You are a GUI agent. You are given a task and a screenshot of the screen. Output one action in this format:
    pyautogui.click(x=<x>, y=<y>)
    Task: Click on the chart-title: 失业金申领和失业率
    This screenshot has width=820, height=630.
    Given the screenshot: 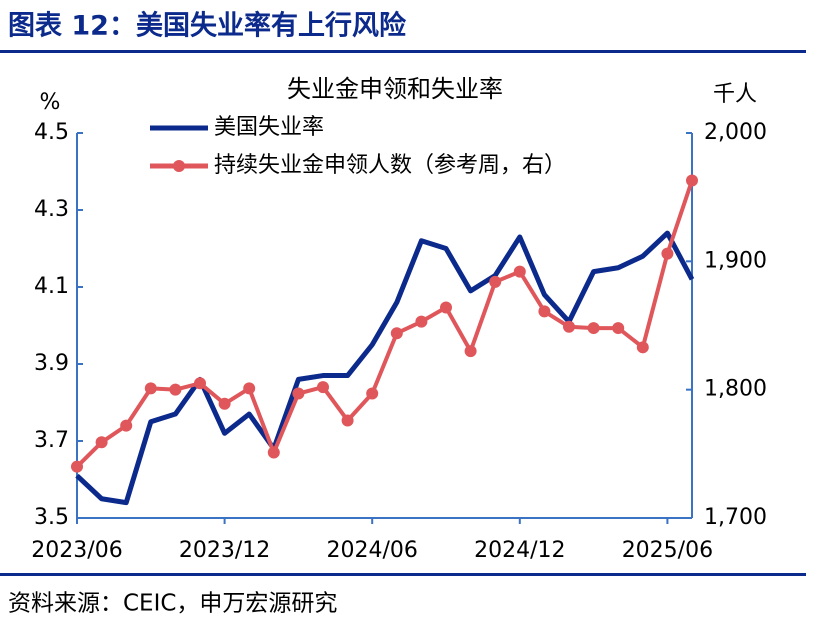 What is the action you would take?
    pyautogui.click(x=395, y=89)
    